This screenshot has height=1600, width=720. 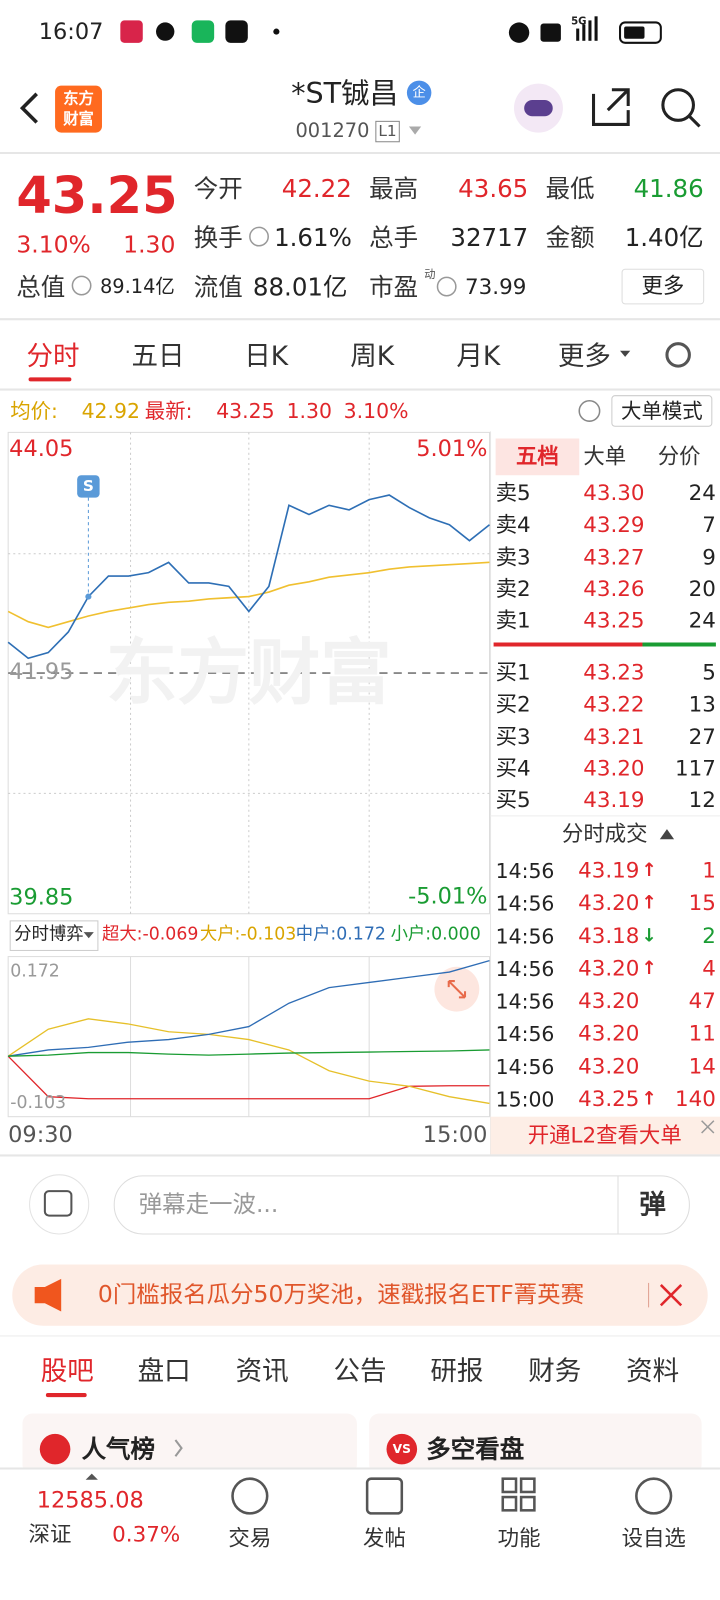 I want to click on book-tab: 五档, so click(x=537, y=456).